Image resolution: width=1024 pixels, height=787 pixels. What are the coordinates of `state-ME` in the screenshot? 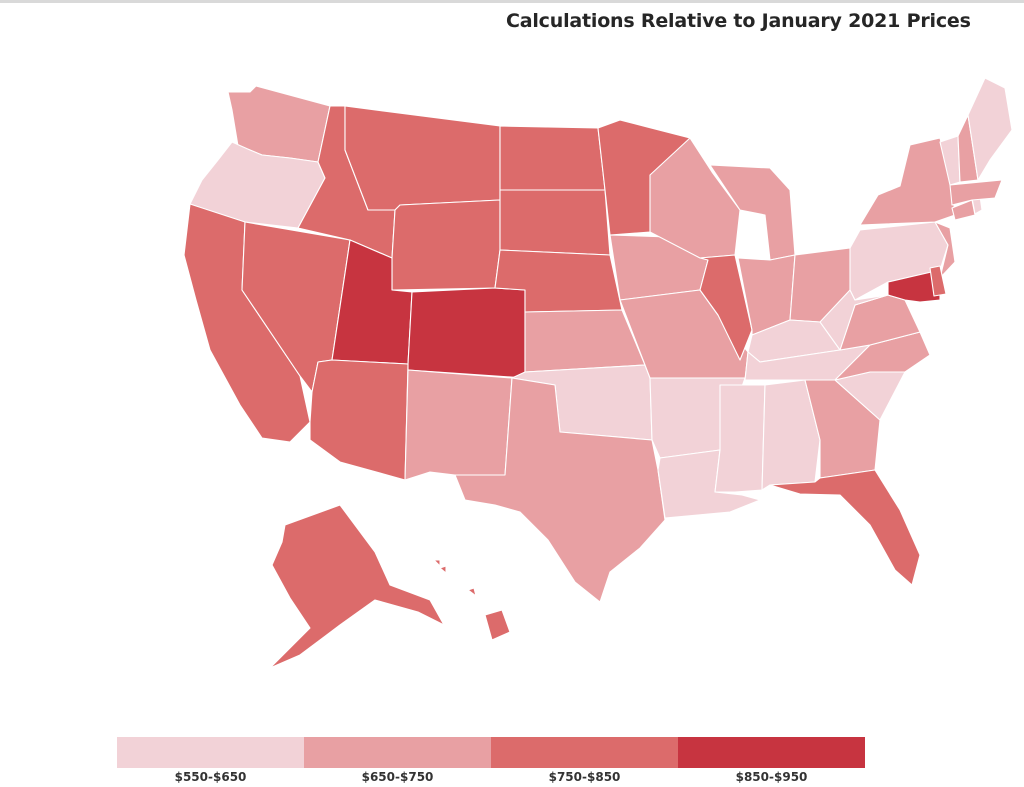 It's located at (990, 129).